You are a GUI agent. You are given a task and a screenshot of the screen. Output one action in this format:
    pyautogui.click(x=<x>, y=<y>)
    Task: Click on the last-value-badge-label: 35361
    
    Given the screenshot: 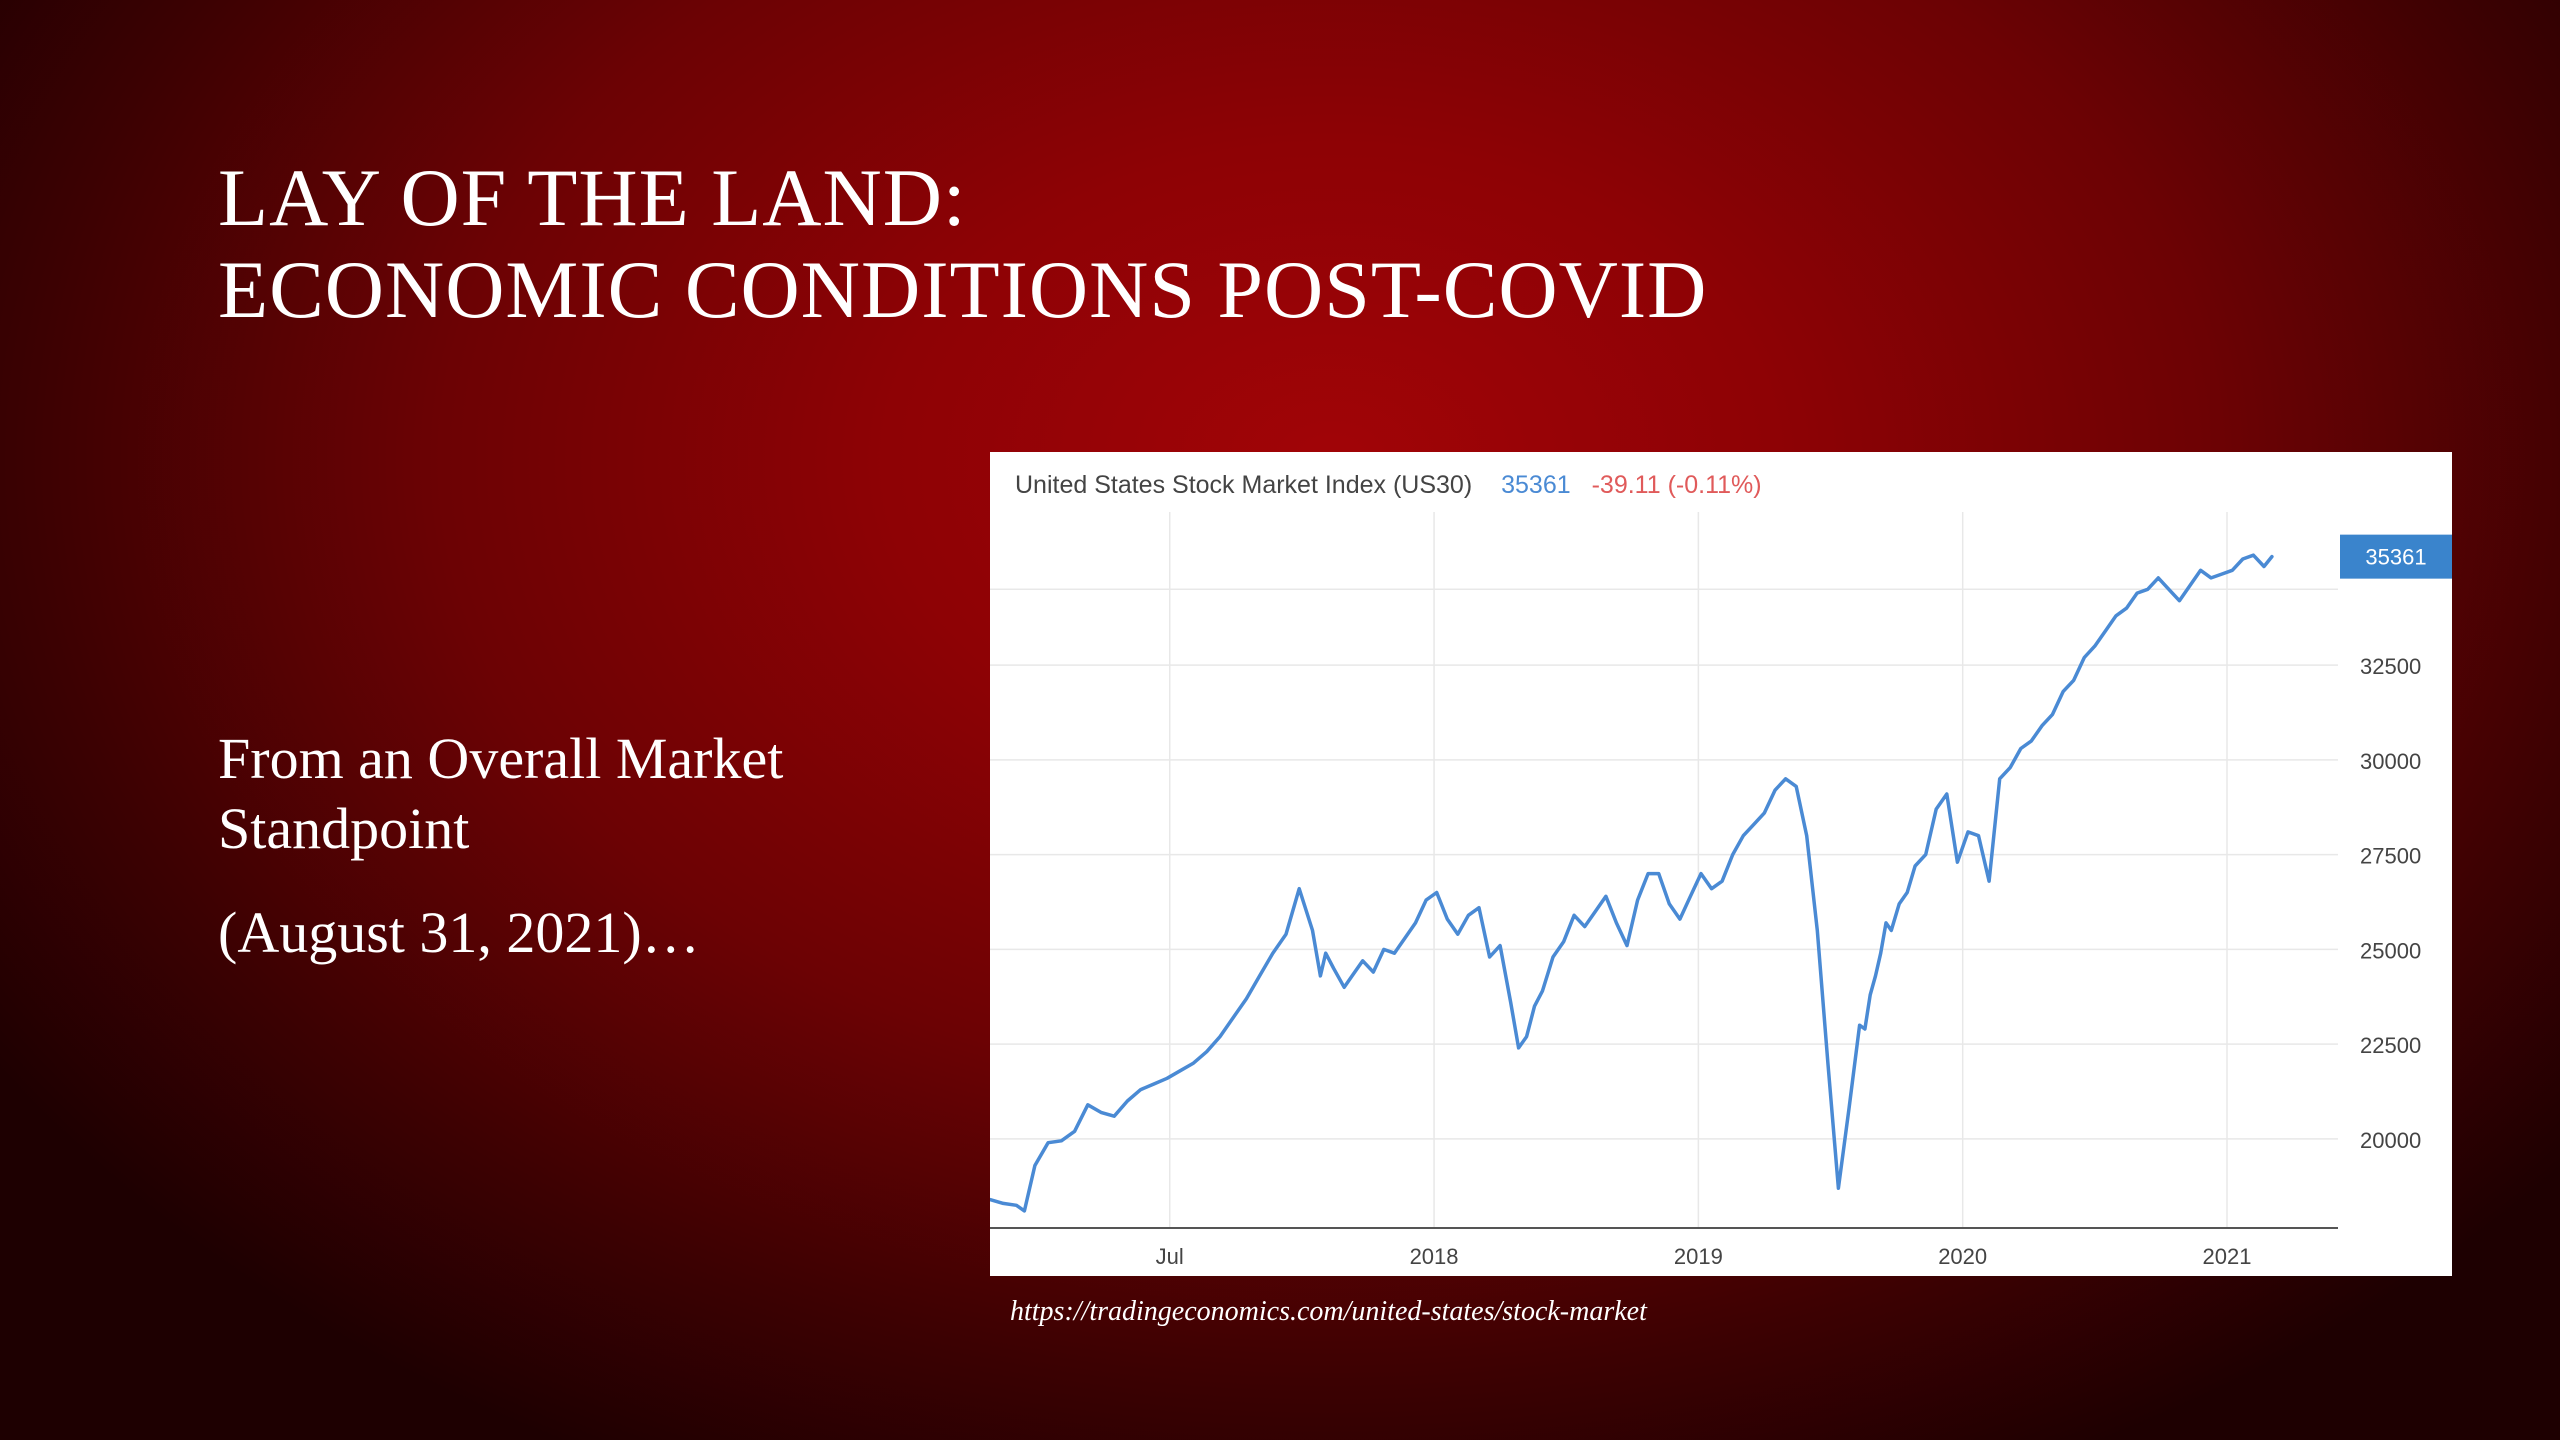 What is the action you would take?
    pyautogui.click(x=2395, y=557)
    